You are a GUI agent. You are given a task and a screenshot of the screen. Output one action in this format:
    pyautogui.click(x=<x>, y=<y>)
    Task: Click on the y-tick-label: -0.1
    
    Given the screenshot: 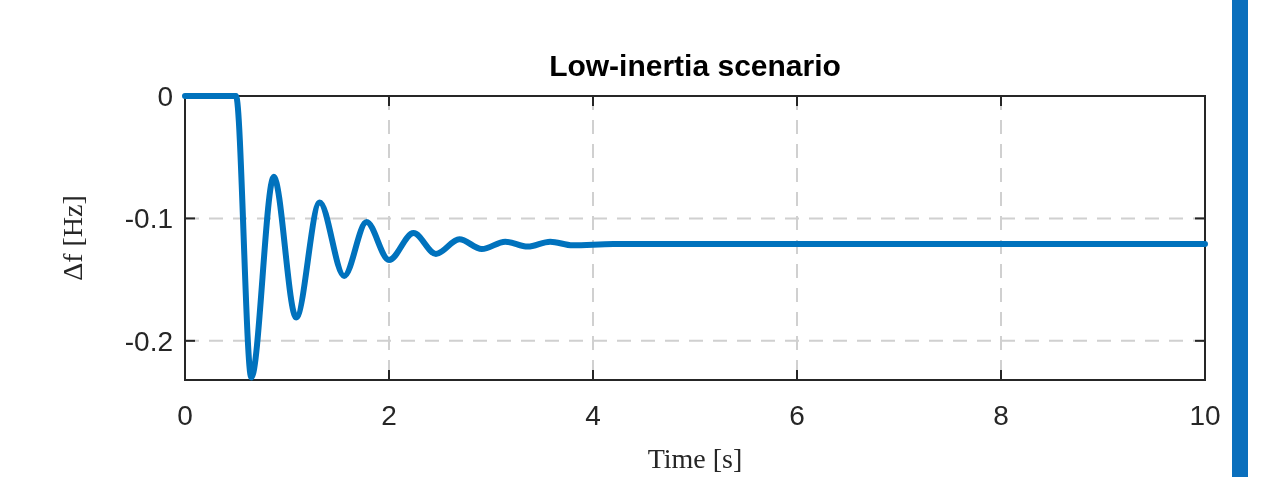 What is the action you would take?
    pyautogui.click(x=148, y=219)
    